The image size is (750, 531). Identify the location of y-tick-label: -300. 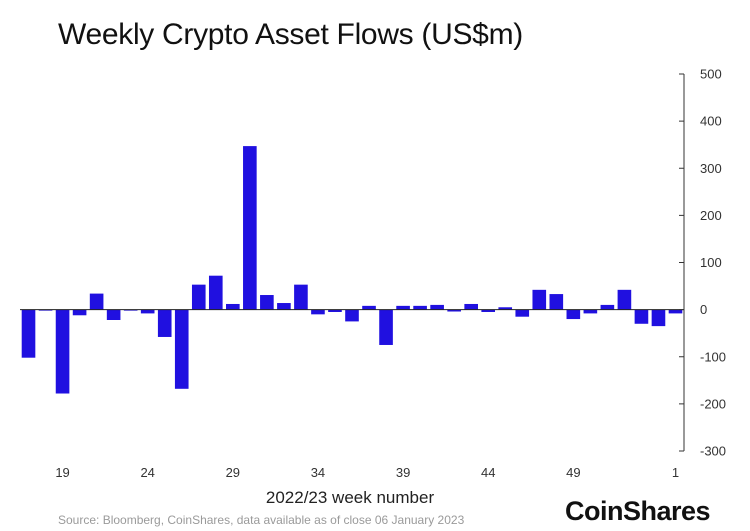
(713, 451).